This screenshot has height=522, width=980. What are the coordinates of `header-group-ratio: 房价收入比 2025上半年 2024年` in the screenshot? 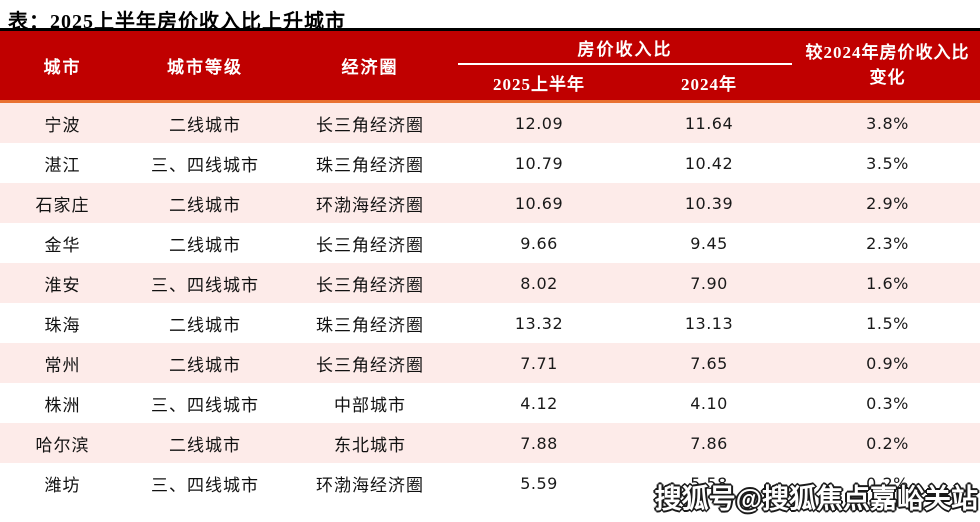 It's located at (625, 65).